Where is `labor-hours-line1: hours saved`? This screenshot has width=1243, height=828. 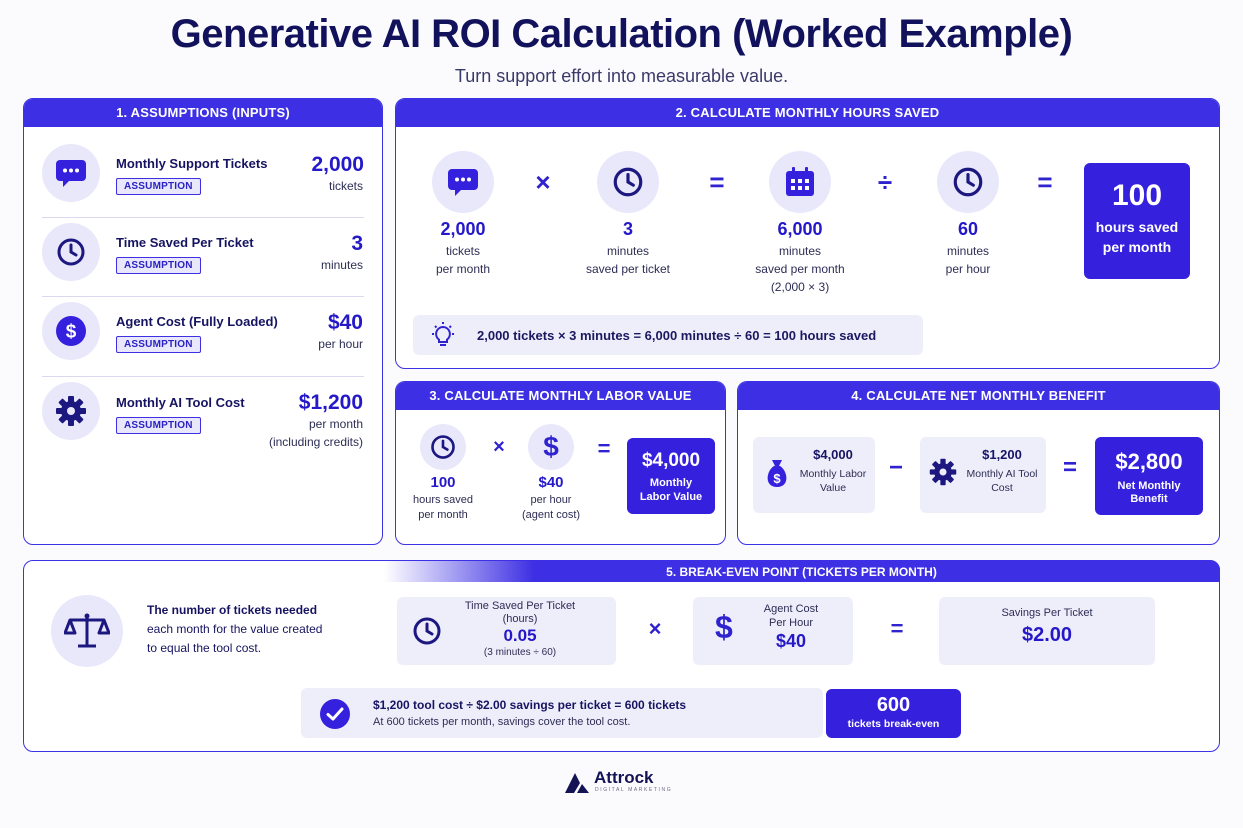 labor-hours-line1: hours saved is located at coordinates (443, 500).